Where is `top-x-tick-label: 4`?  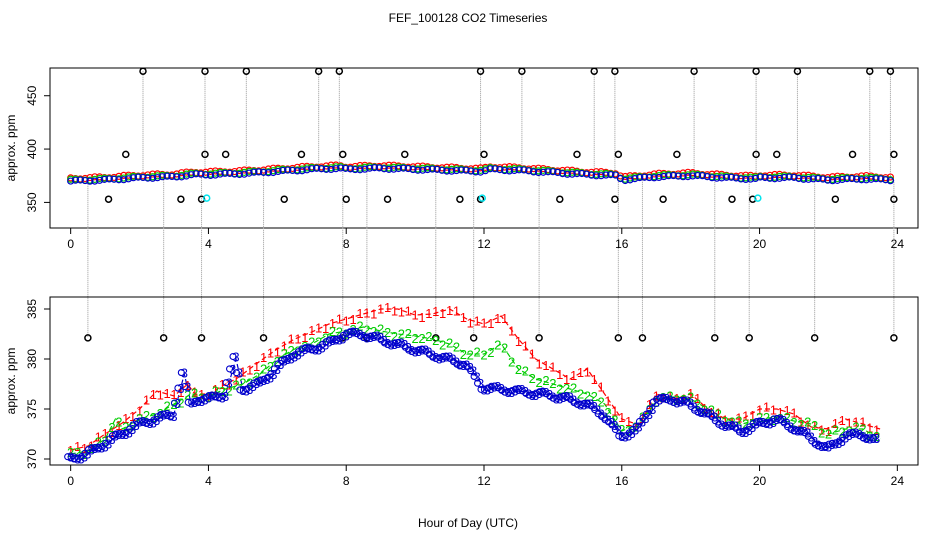
top-x-tick-label: 4 is located at coordinates (208, 244).